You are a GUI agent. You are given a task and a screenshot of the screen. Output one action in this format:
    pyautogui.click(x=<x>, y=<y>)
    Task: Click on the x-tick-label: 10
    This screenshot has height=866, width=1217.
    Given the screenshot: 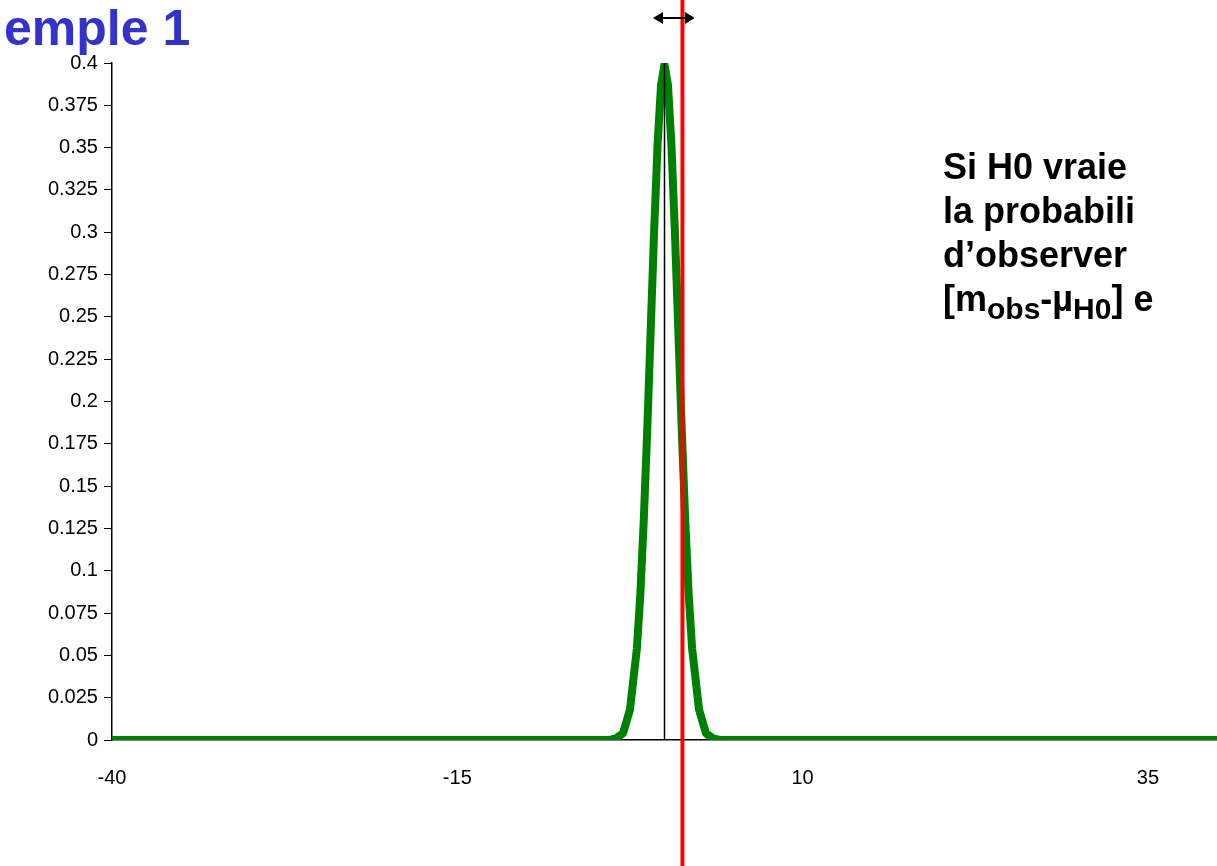 What is the action you would take?
    pyautogui.click(x=802, y=776)
    